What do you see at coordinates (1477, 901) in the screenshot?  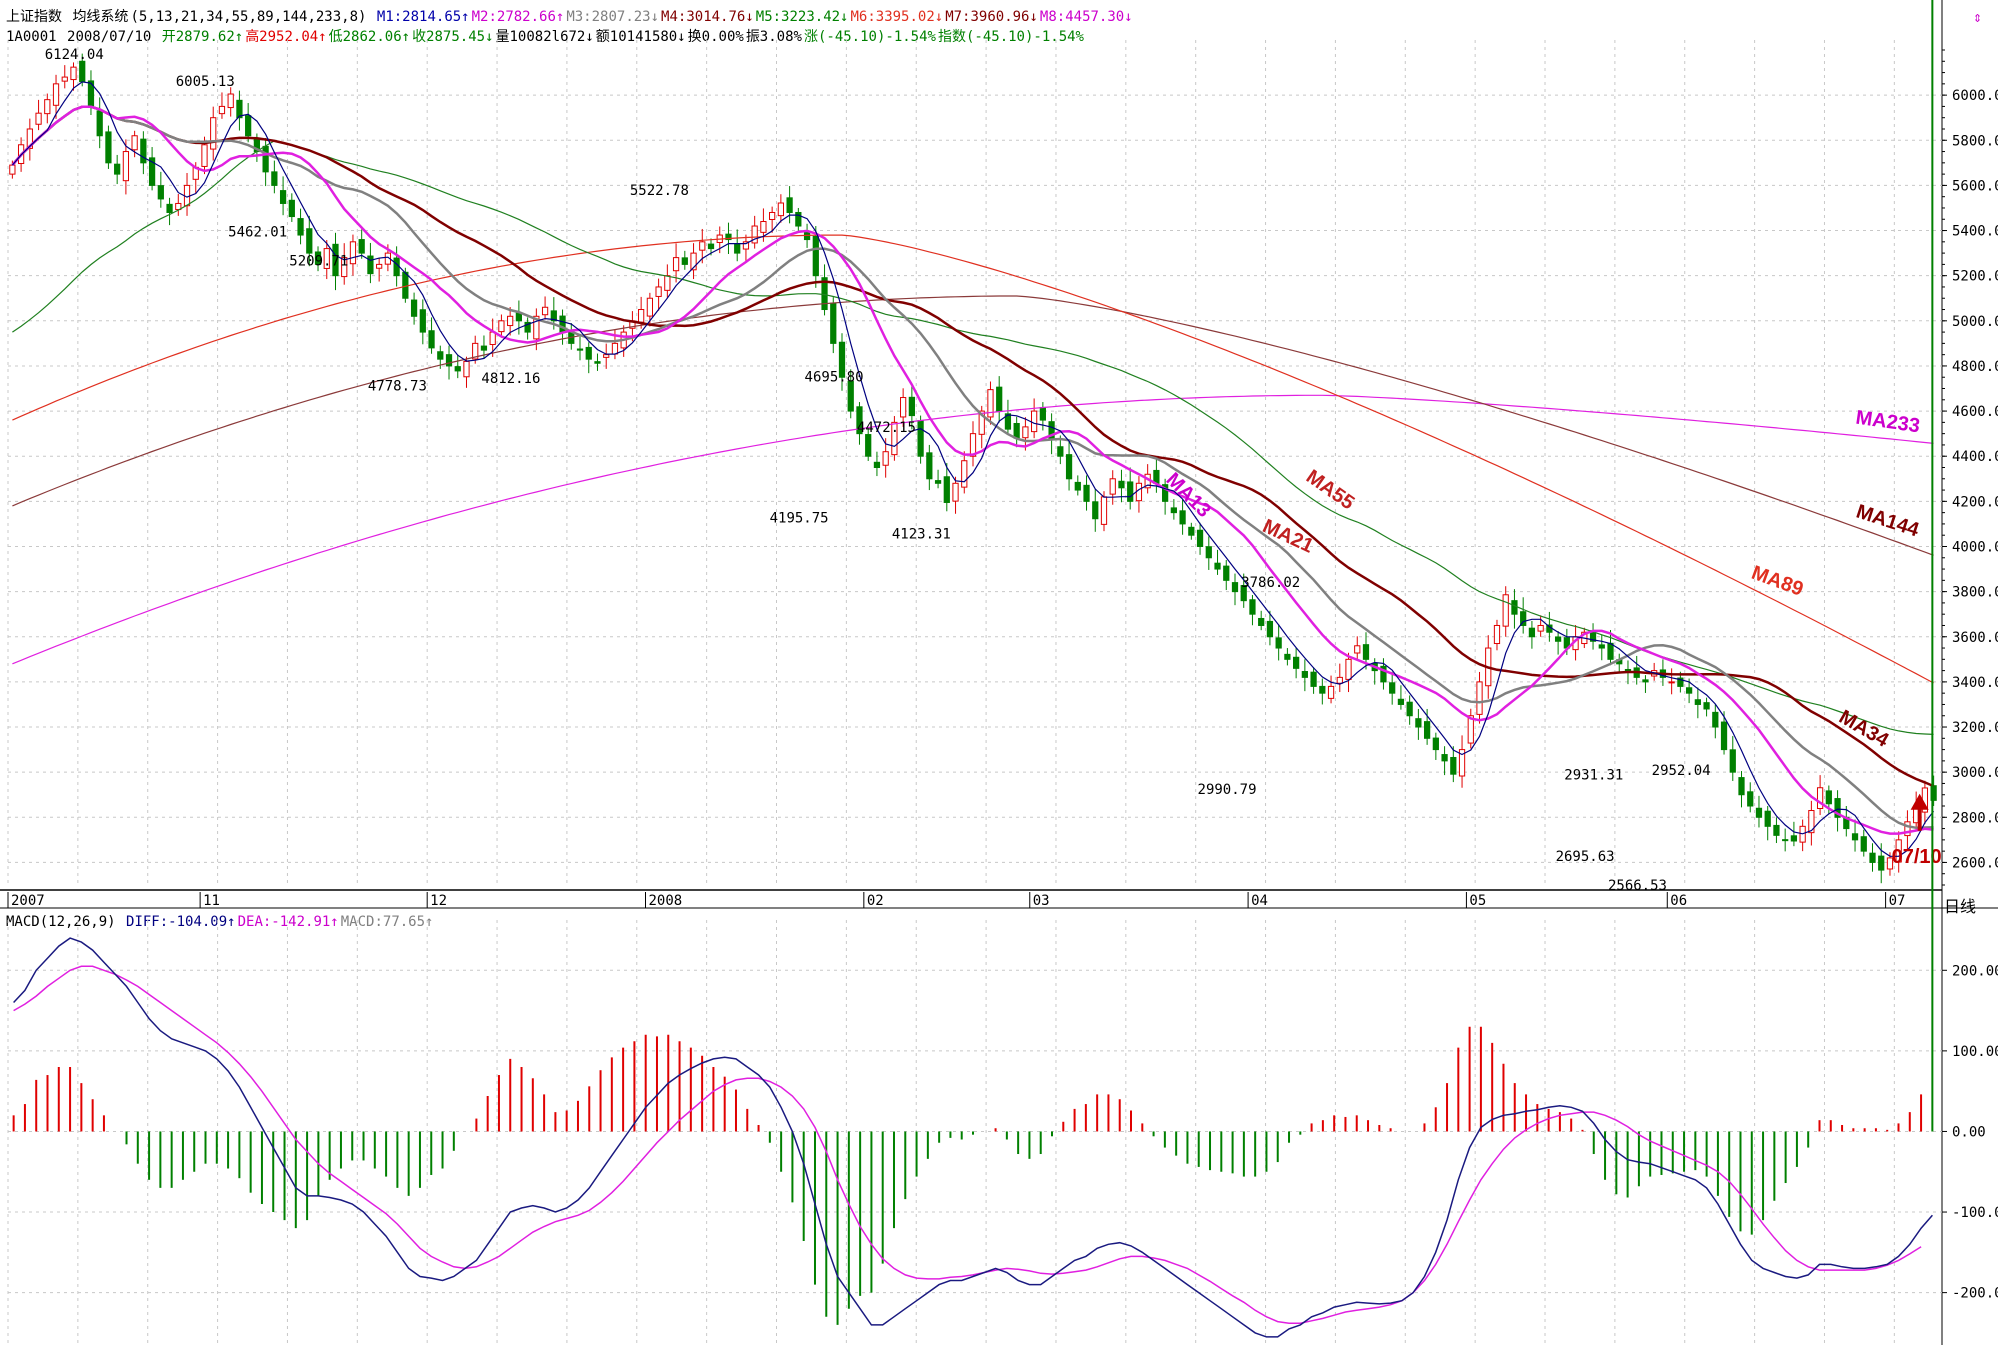 I see `time-tick-label: 05` at bounding box center [1477, 901].